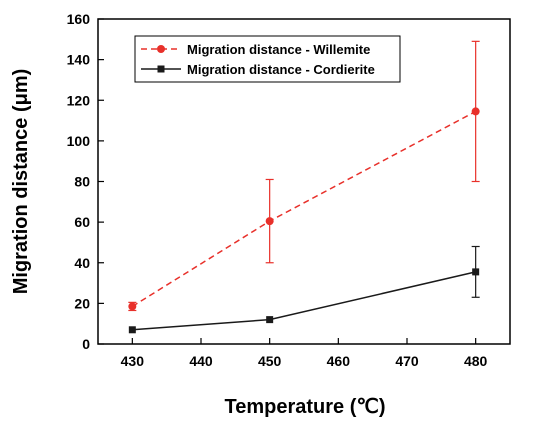 This screenshot has width=550, height=427. I want to click on x-tick-label: 430, so click(133, 361).